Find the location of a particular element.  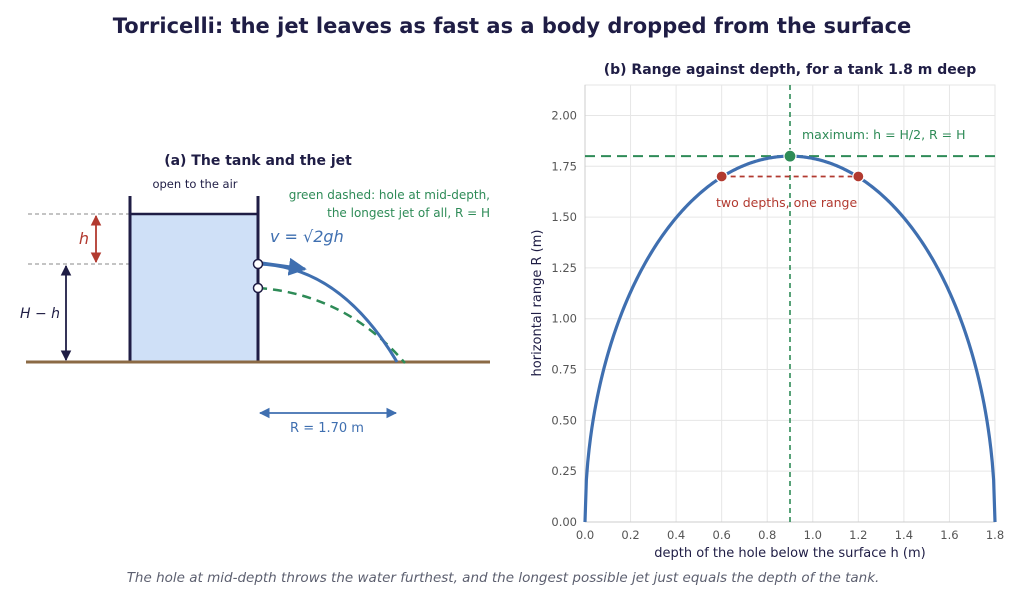

chart-markers is located at coordinates (790, 166).